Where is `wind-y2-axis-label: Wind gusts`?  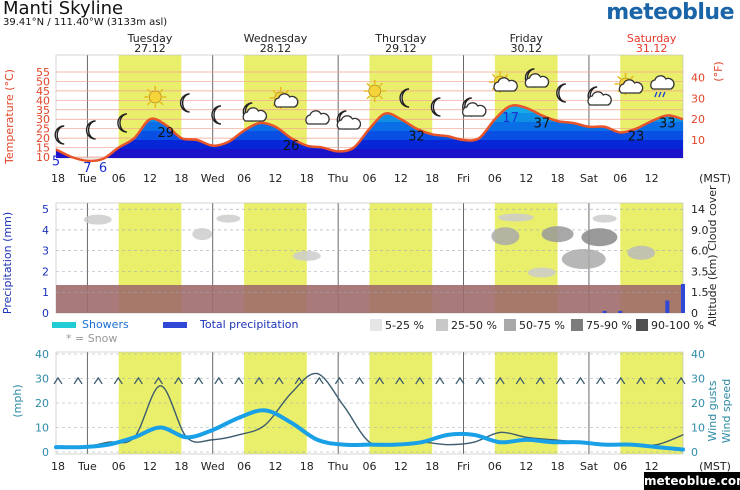 wind-y2-axis-label: Wind gusts is located at coordinates (712, 410).